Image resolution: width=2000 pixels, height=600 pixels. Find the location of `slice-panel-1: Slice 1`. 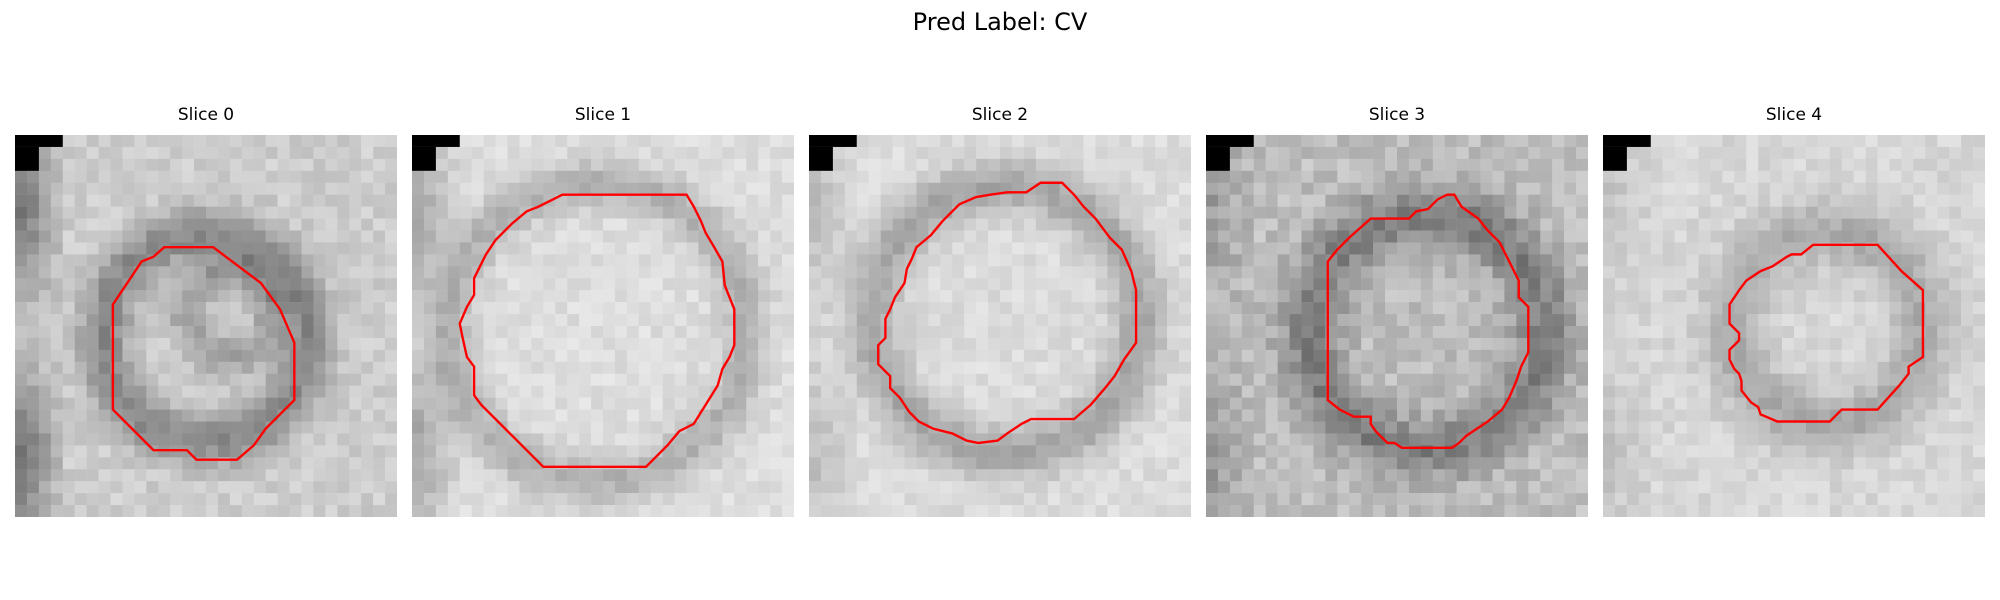

slice-panel-1: Slice 1 is located at coordinates (603, 313).